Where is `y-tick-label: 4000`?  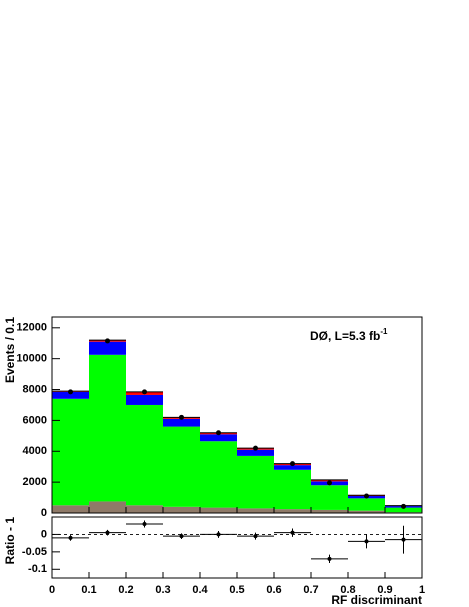
y-tick-label: 4000 is located at coordinates (35, 451).